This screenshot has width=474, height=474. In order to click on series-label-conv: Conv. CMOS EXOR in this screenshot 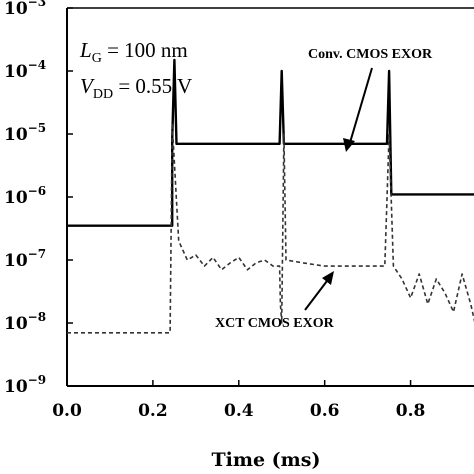, I will do `click(370, 54)`.